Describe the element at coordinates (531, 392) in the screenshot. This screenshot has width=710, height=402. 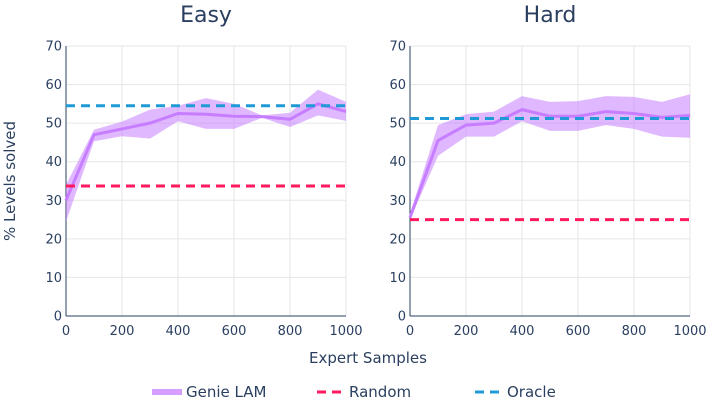
I see `legend-label: Oracle` at that location.